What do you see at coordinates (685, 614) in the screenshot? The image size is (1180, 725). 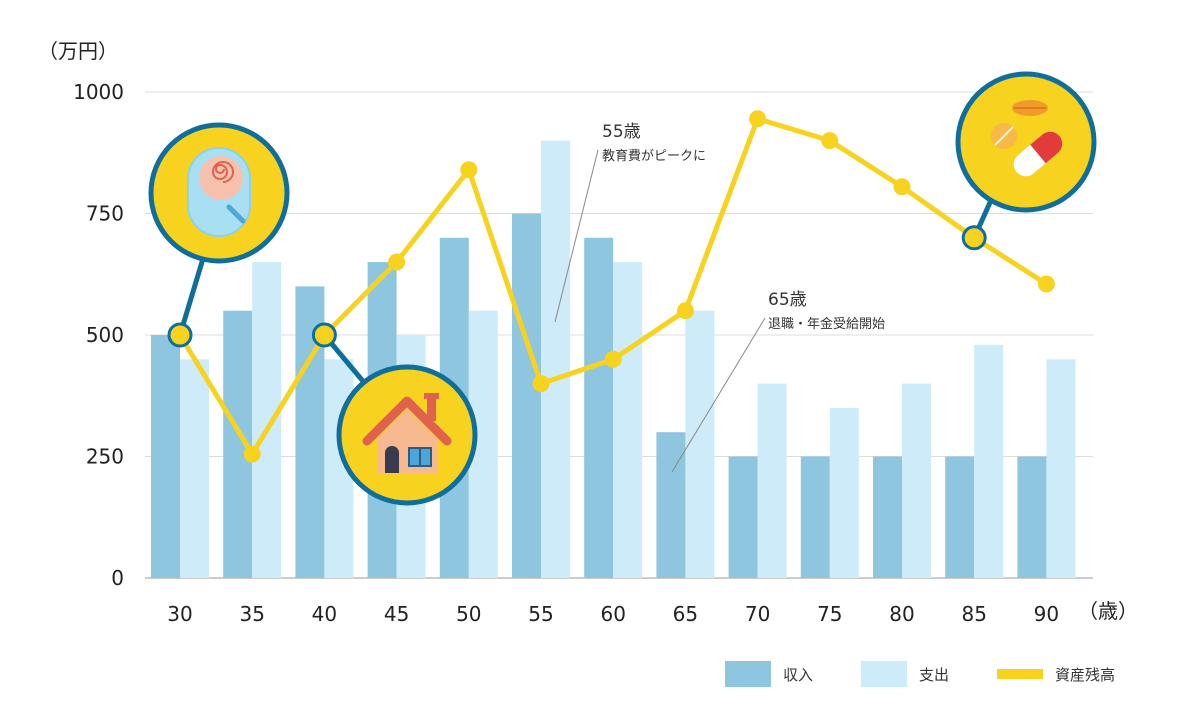 I see `x-tick-label: 65` at bounding box center [685, 614].